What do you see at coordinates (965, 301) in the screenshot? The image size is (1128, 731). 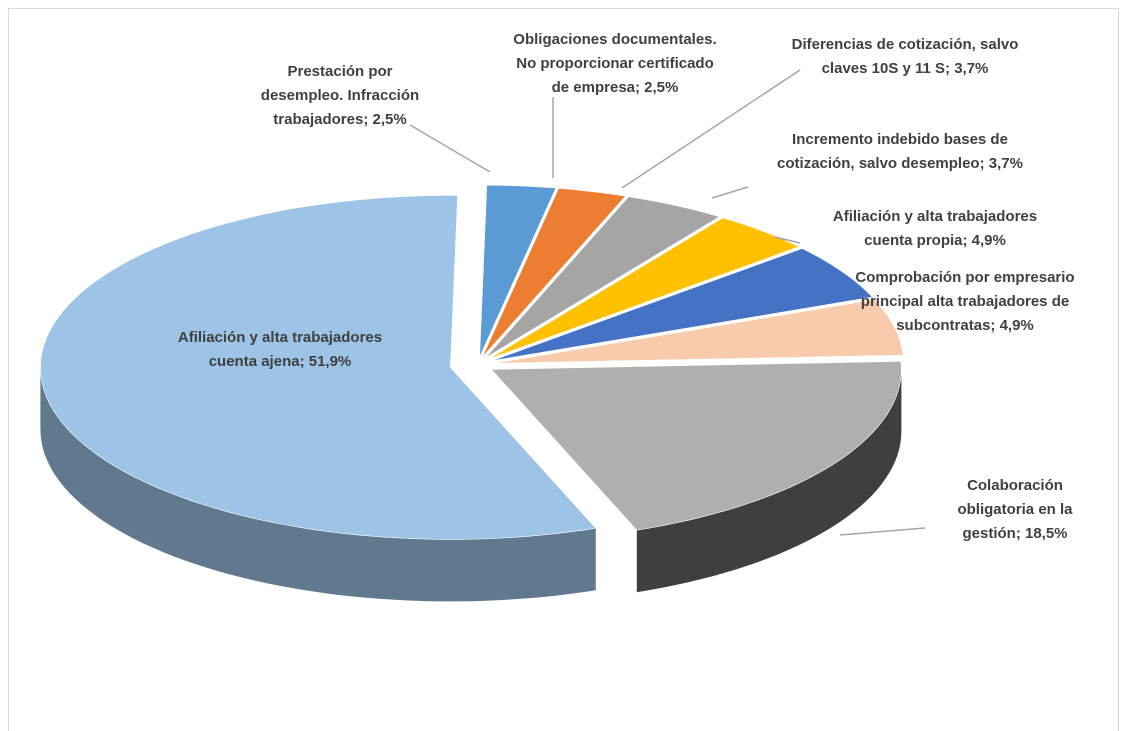 I see `data-label: principal alta trabajadores de` at bounding box center [965, 301].